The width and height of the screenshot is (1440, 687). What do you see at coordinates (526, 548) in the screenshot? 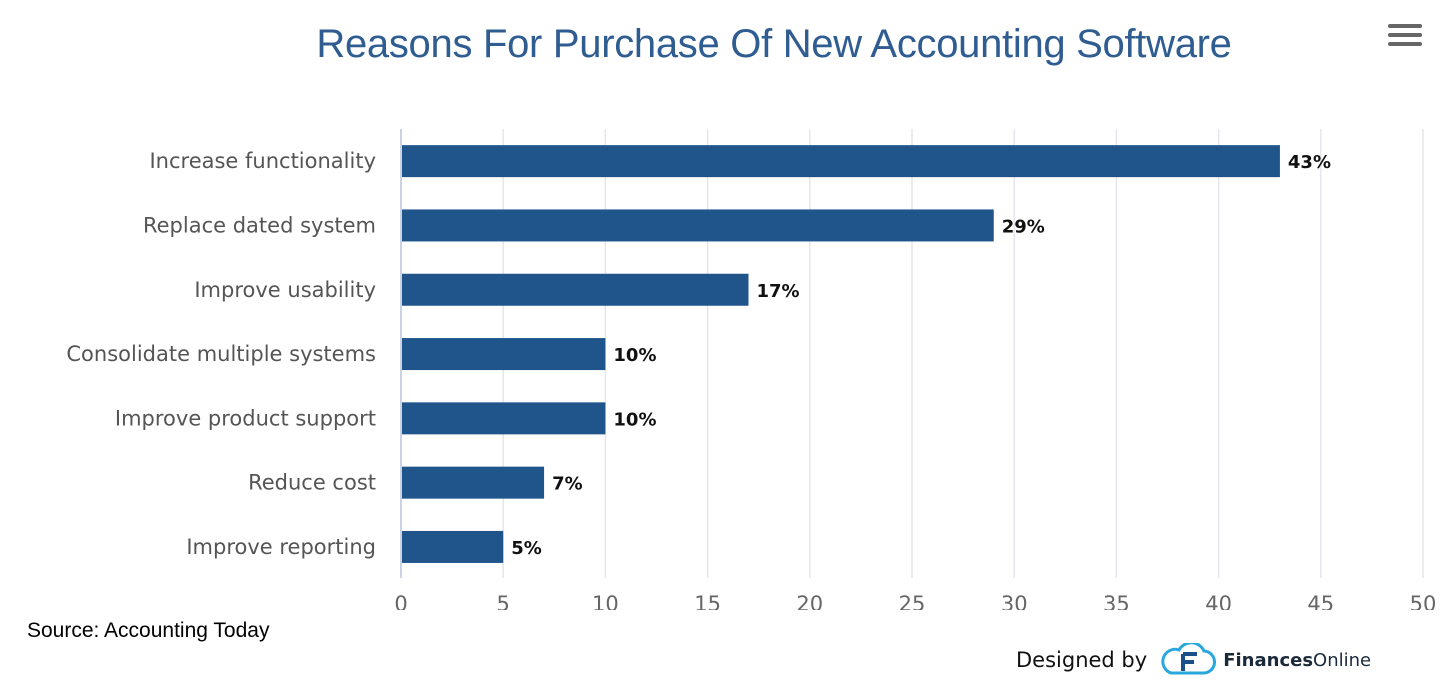
I see `data-label: 5%` at bounding box center [526, 548].